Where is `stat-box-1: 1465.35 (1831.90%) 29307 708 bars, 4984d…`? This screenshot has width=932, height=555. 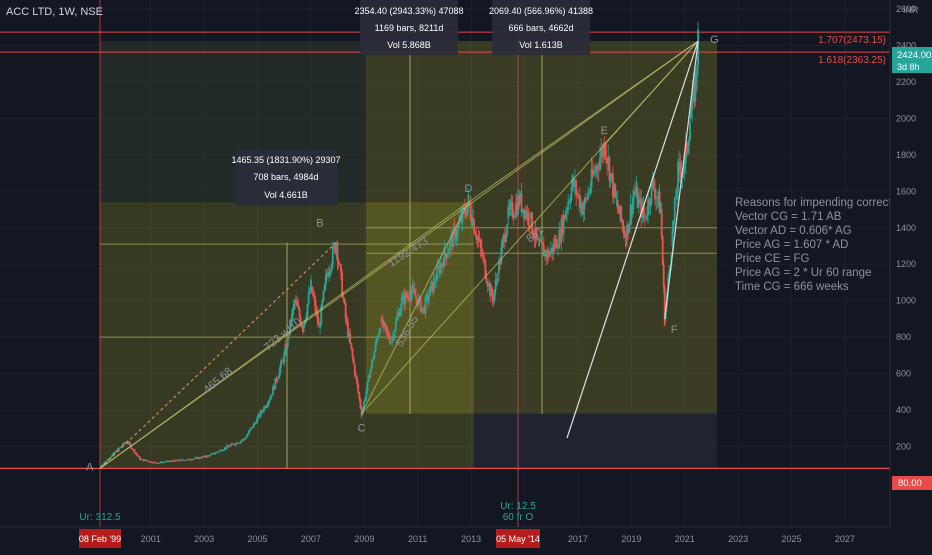
stat-box-1: 1465.35 (1831.90%) 29307 708 bars, 4984d… is located at coordinates (286, 178).